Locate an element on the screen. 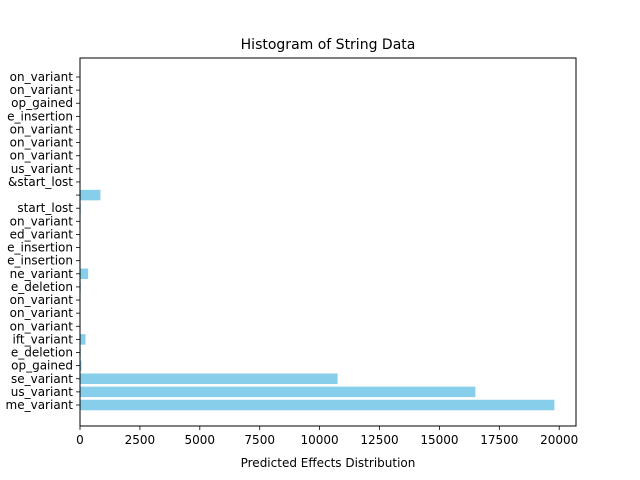 The image size is (640, 480). x-tick-label: 5000 is located at coordinates (200, 440).